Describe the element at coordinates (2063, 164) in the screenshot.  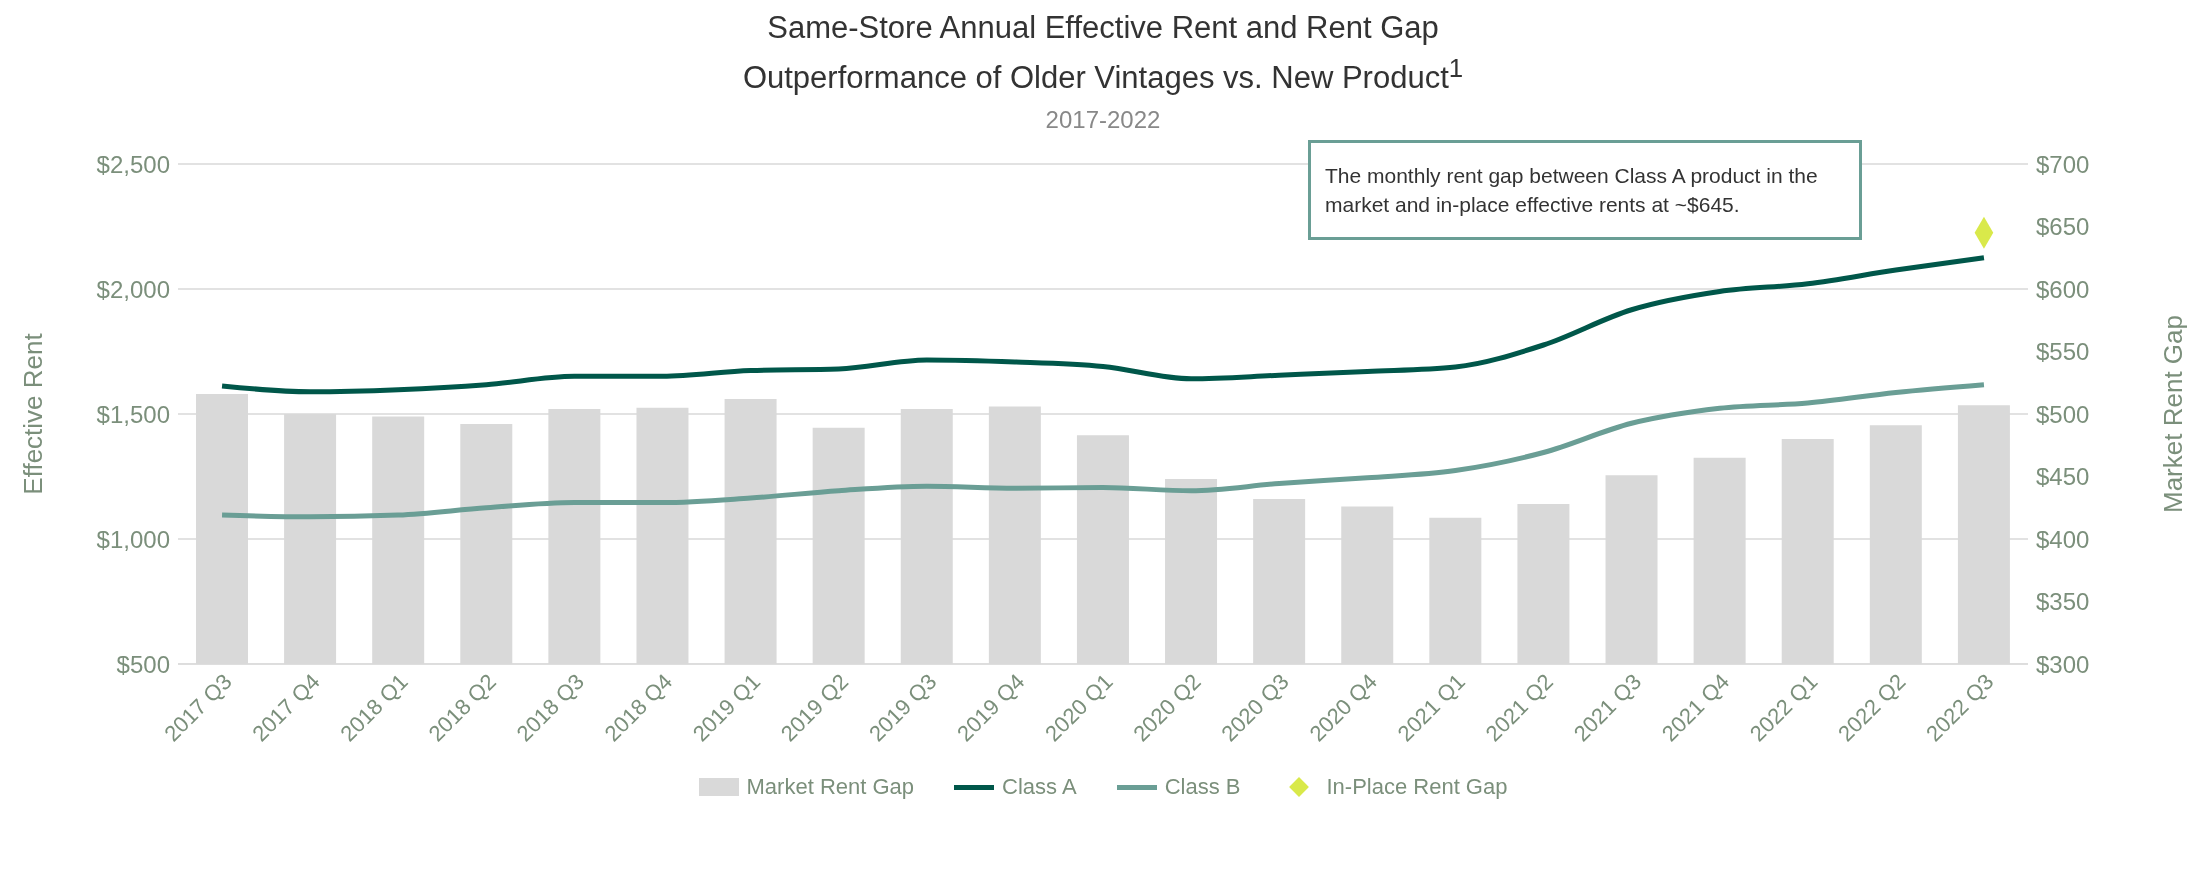
I see `y2-tick-label: $700` at that location.